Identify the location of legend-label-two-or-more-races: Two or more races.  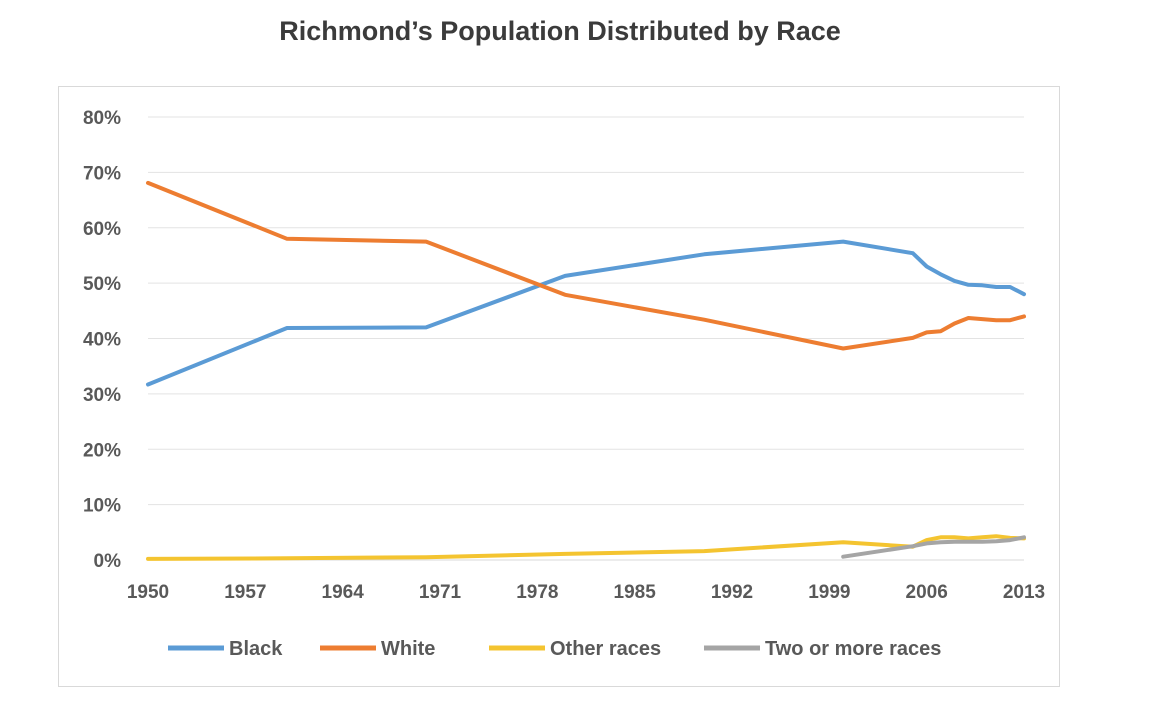
(853, 649).